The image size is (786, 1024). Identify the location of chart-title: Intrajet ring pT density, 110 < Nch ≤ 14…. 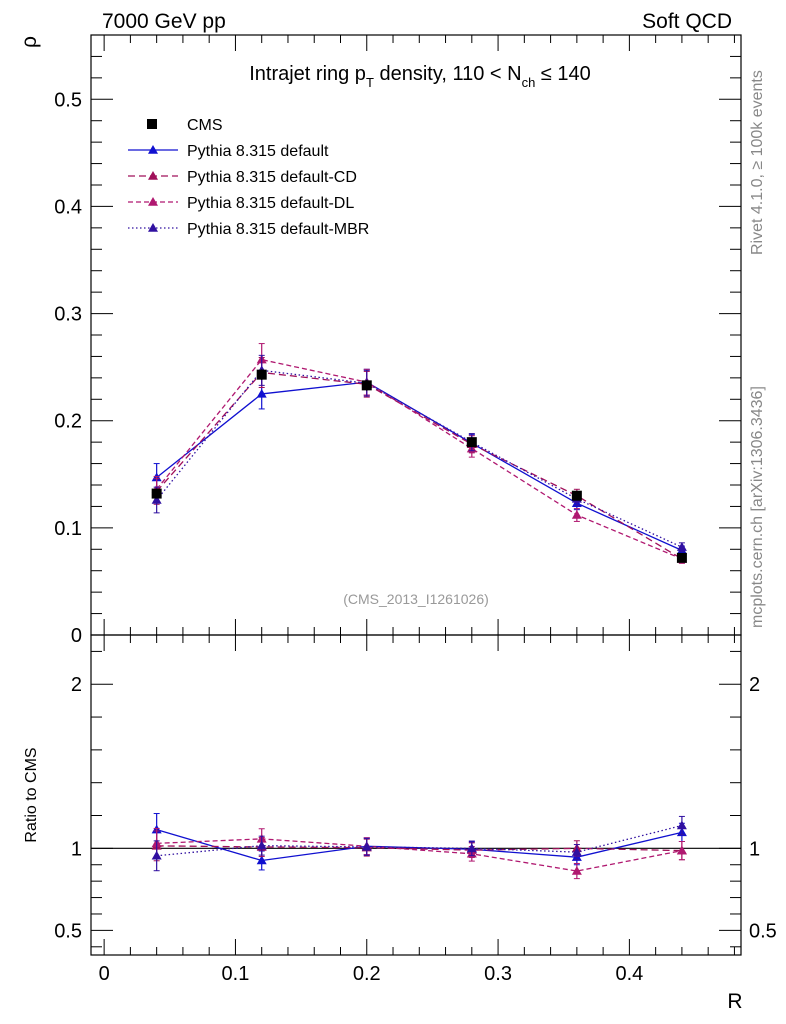
(420, 76).